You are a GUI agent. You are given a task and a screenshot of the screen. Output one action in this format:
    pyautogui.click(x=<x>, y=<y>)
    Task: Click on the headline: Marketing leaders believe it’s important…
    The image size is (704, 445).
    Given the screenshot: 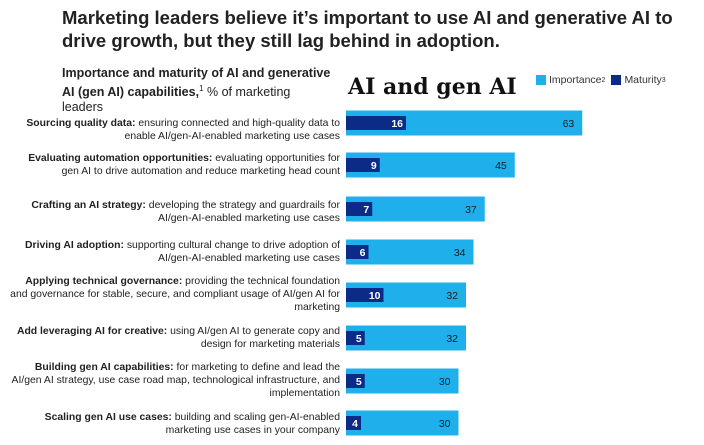 What is the action you would take?
    pyautogui.click(x=367, y=29)
    